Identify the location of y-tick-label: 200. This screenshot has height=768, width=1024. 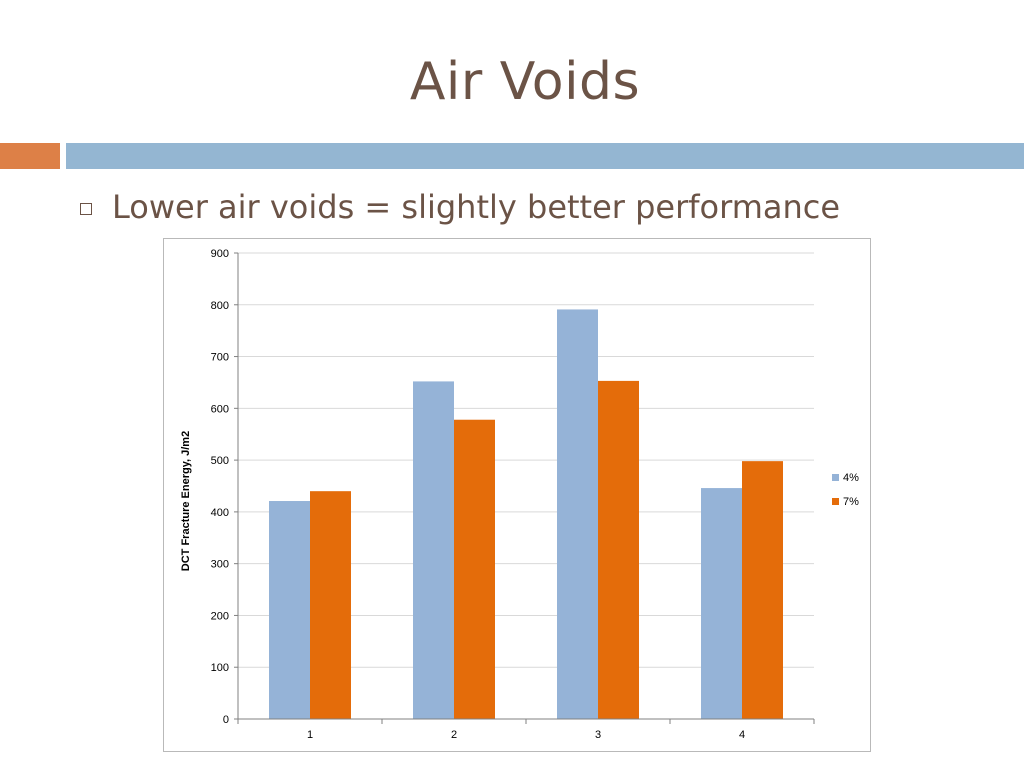
(220, 616).